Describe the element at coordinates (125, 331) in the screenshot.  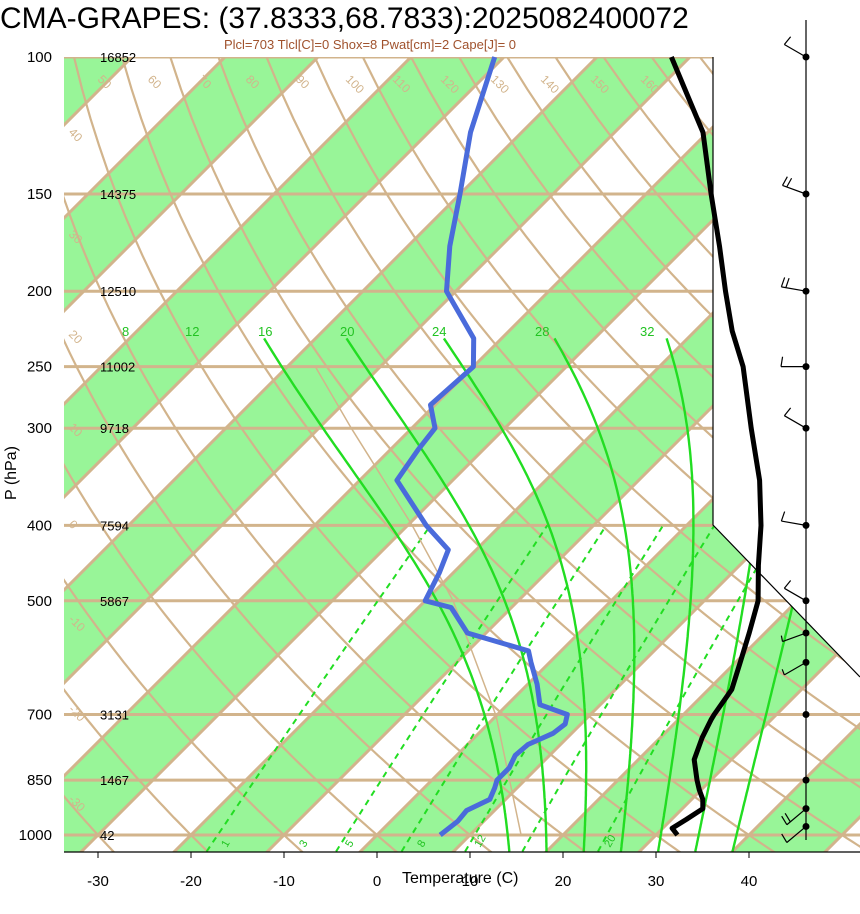
I see `moist-adiabat-label: 8` at that location.